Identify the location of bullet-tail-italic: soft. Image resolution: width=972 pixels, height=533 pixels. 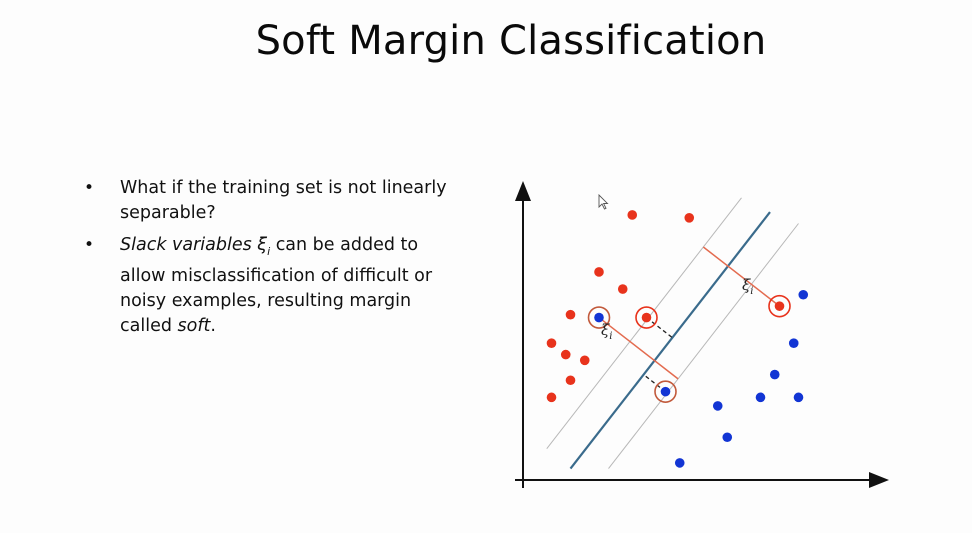
(194, 326).